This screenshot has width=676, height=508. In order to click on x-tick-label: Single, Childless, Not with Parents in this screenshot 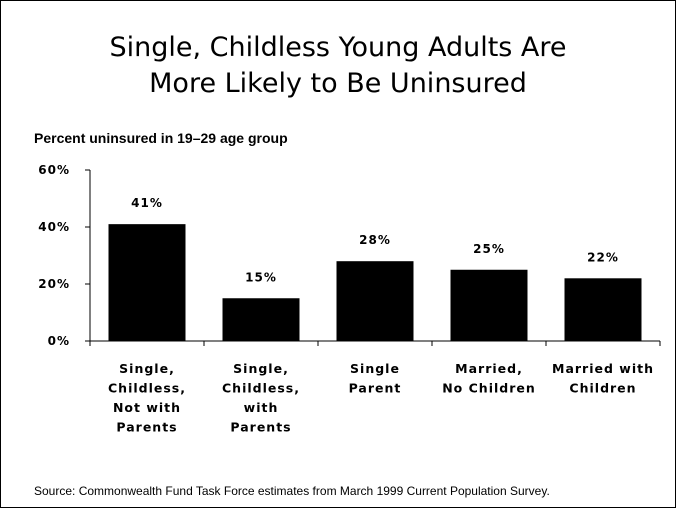, I will do `click(147, 398)`.